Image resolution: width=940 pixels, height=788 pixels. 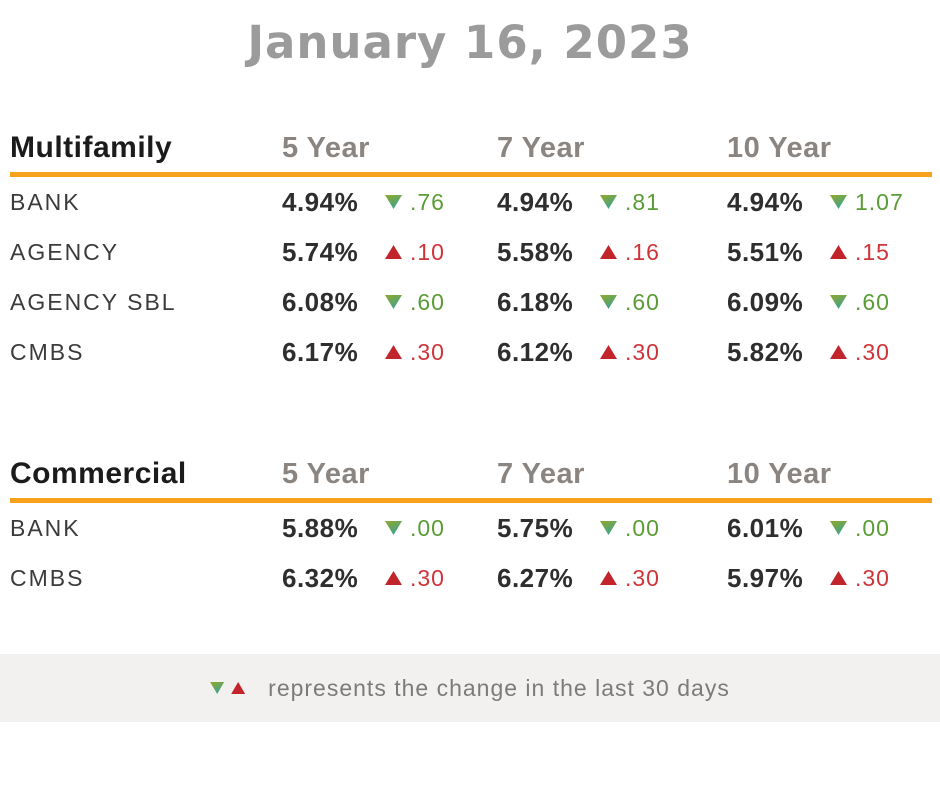 I want to click on table-row: AGENCY SBL 6.08% .60 6.18% .60 6.09% .60, so click(x=471, y=302).